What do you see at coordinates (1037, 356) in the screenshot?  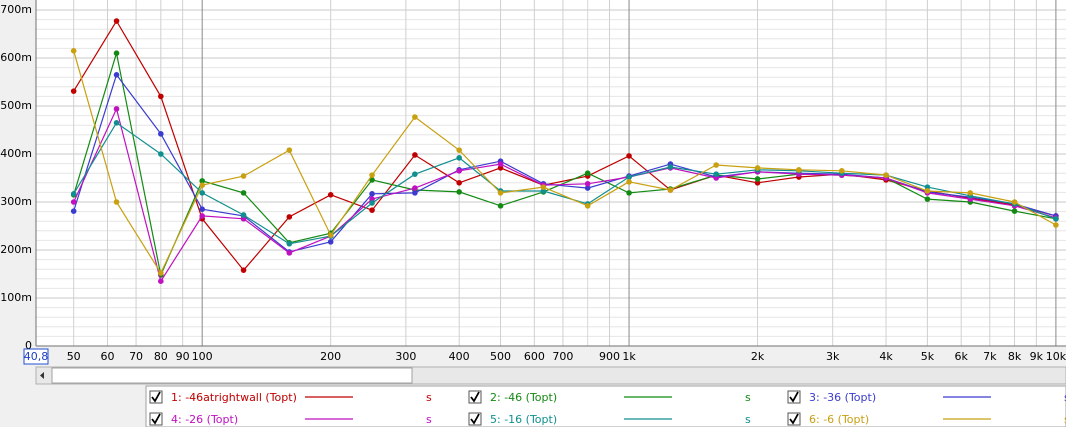 I see `x-tick-label: 9k` at bounding box center [1037, 356].